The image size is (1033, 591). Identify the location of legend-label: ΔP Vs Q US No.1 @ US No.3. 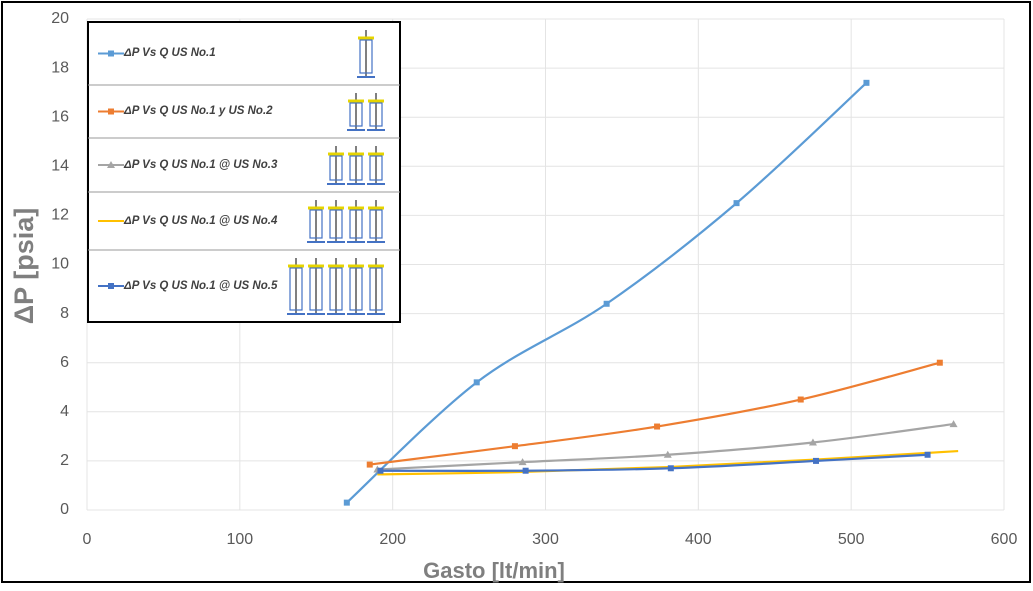
(201, 164).